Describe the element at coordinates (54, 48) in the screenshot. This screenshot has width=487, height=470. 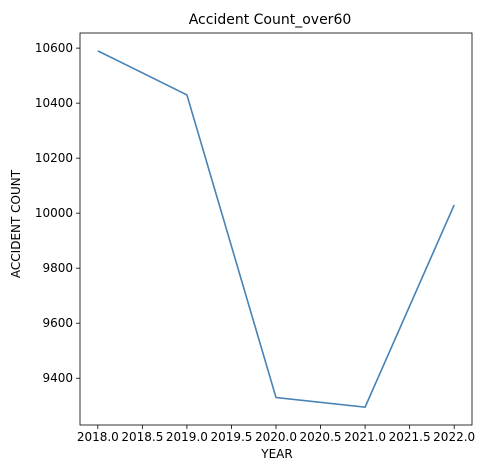
I see `y-tick-label: 10600` at that location.